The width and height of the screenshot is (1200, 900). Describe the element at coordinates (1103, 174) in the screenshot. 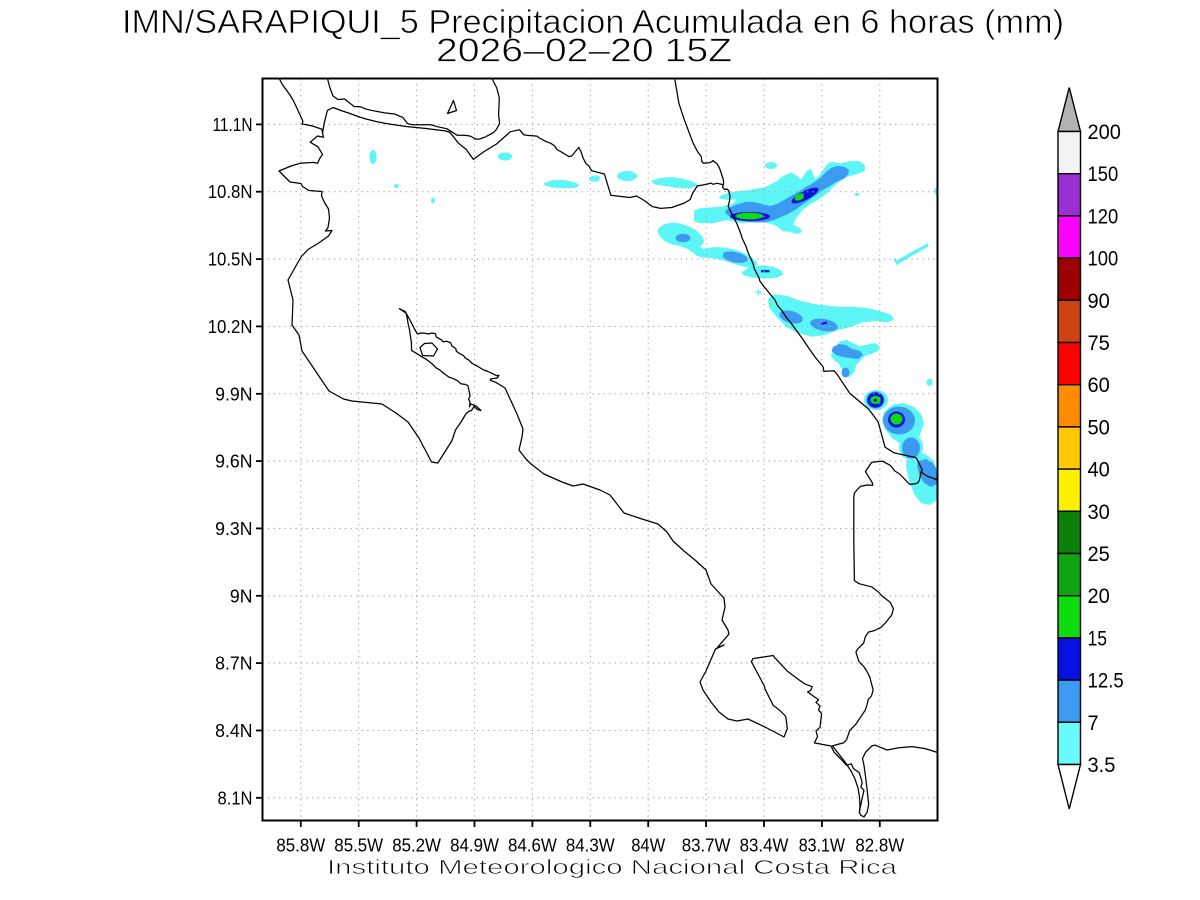

I see `svg-text: 150` at that location.